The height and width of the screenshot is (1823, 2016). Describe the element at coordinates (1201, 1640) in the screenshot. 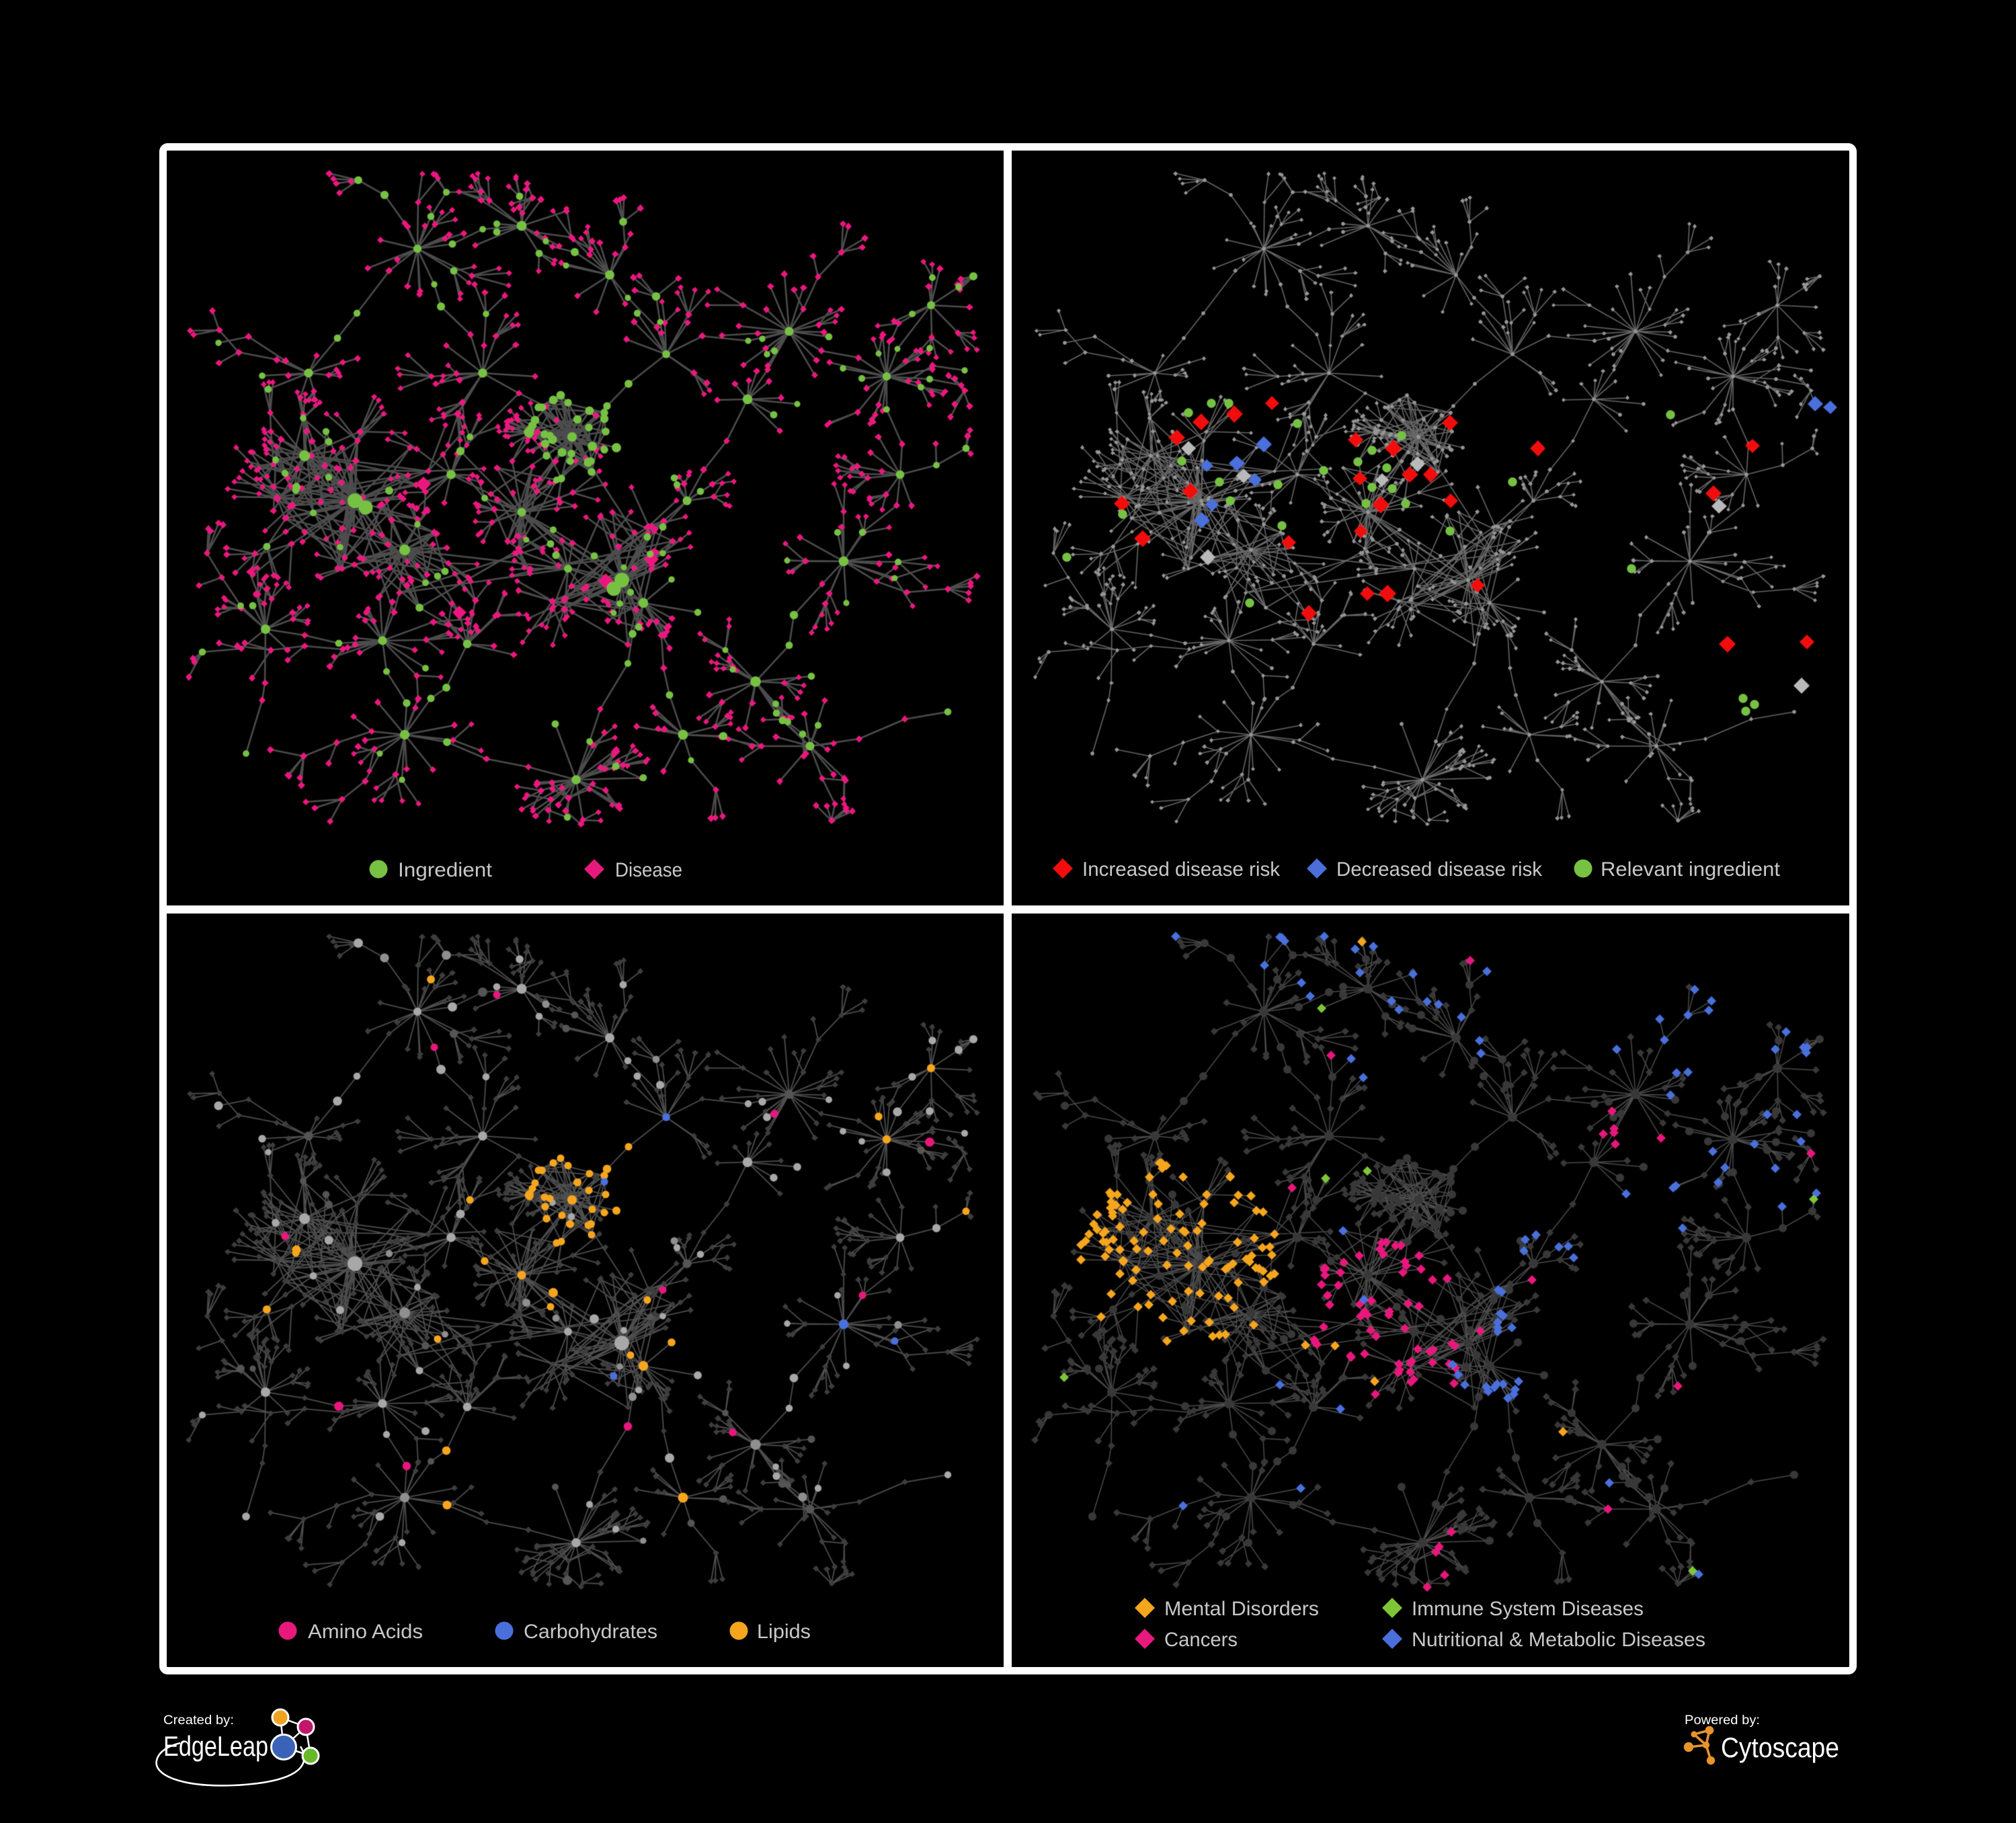

I see `svg-text: Cancers` at that location.